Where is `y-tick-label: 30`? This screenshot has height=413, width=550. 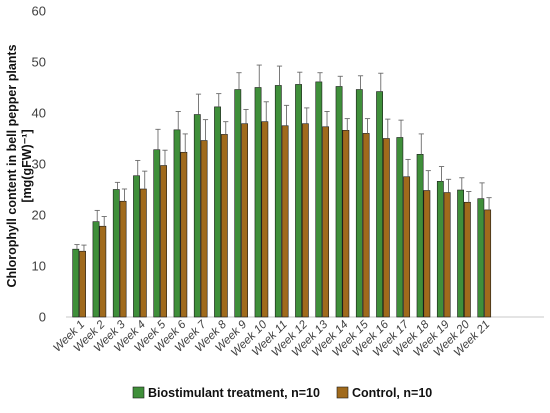
y-tick-label: 30 is located at coordinates (39, 164).